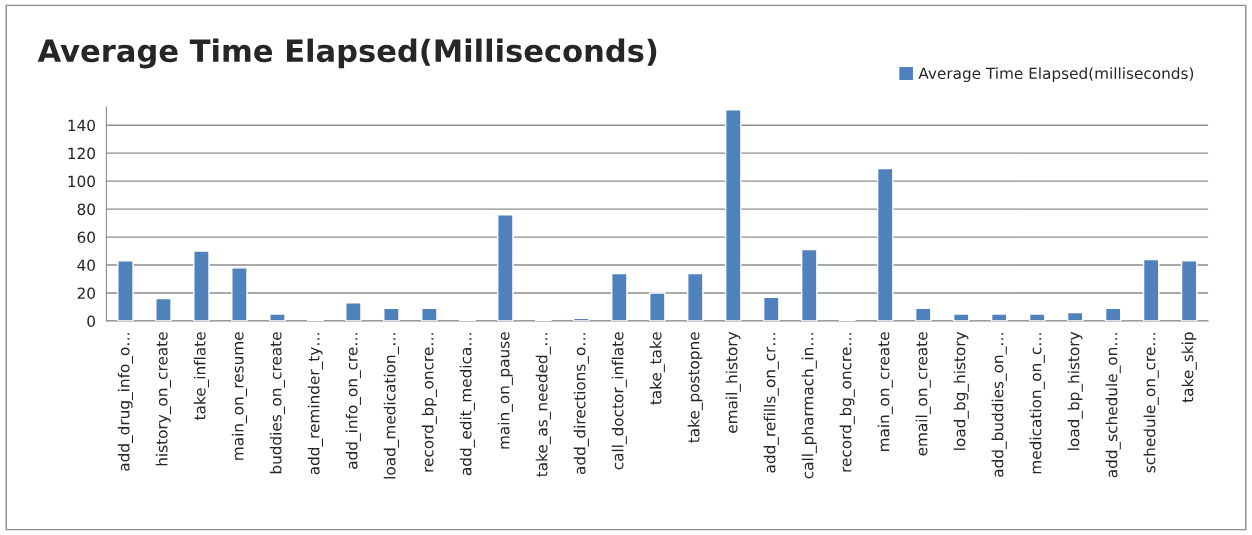 This screenshot has width=1252, height=535. I want to click on x-tick-label: take_postopne, so click(695, 387).